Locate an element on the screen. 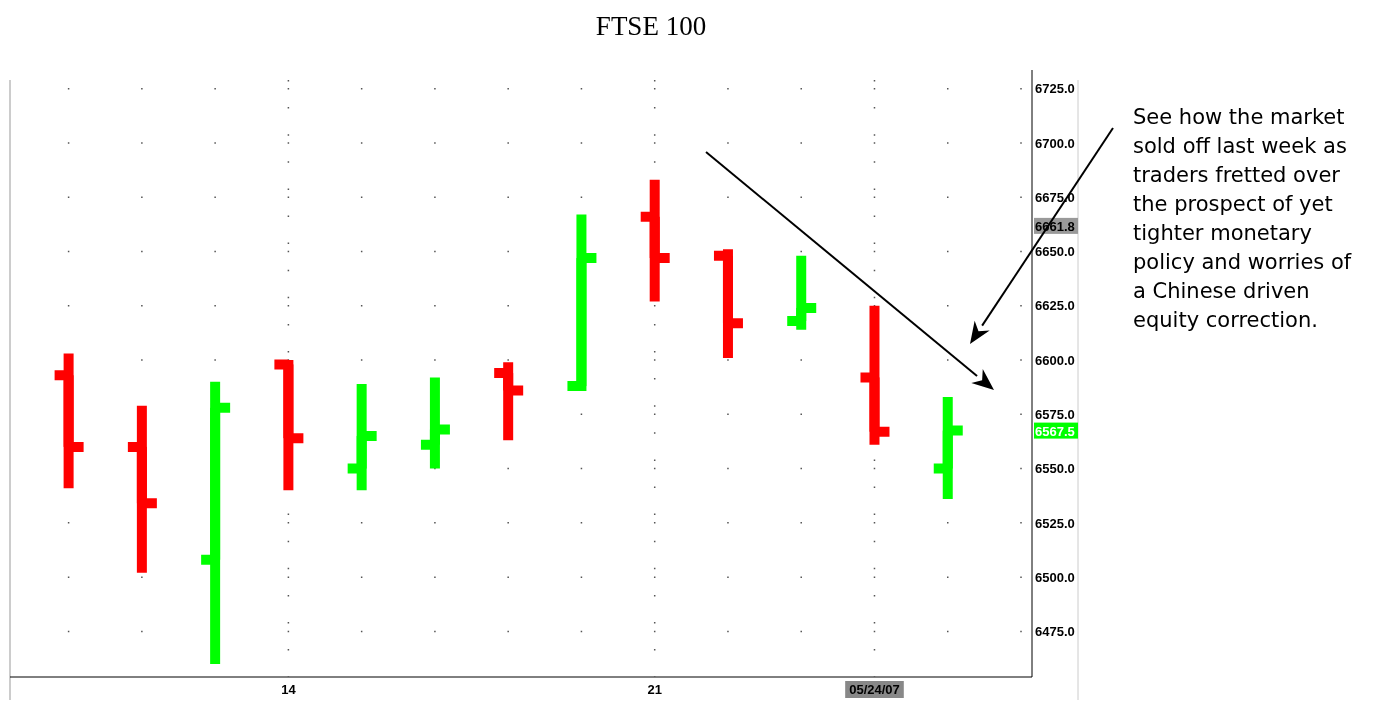  x-tick-label: 05/24/07 is located at coordinates (874, 689).